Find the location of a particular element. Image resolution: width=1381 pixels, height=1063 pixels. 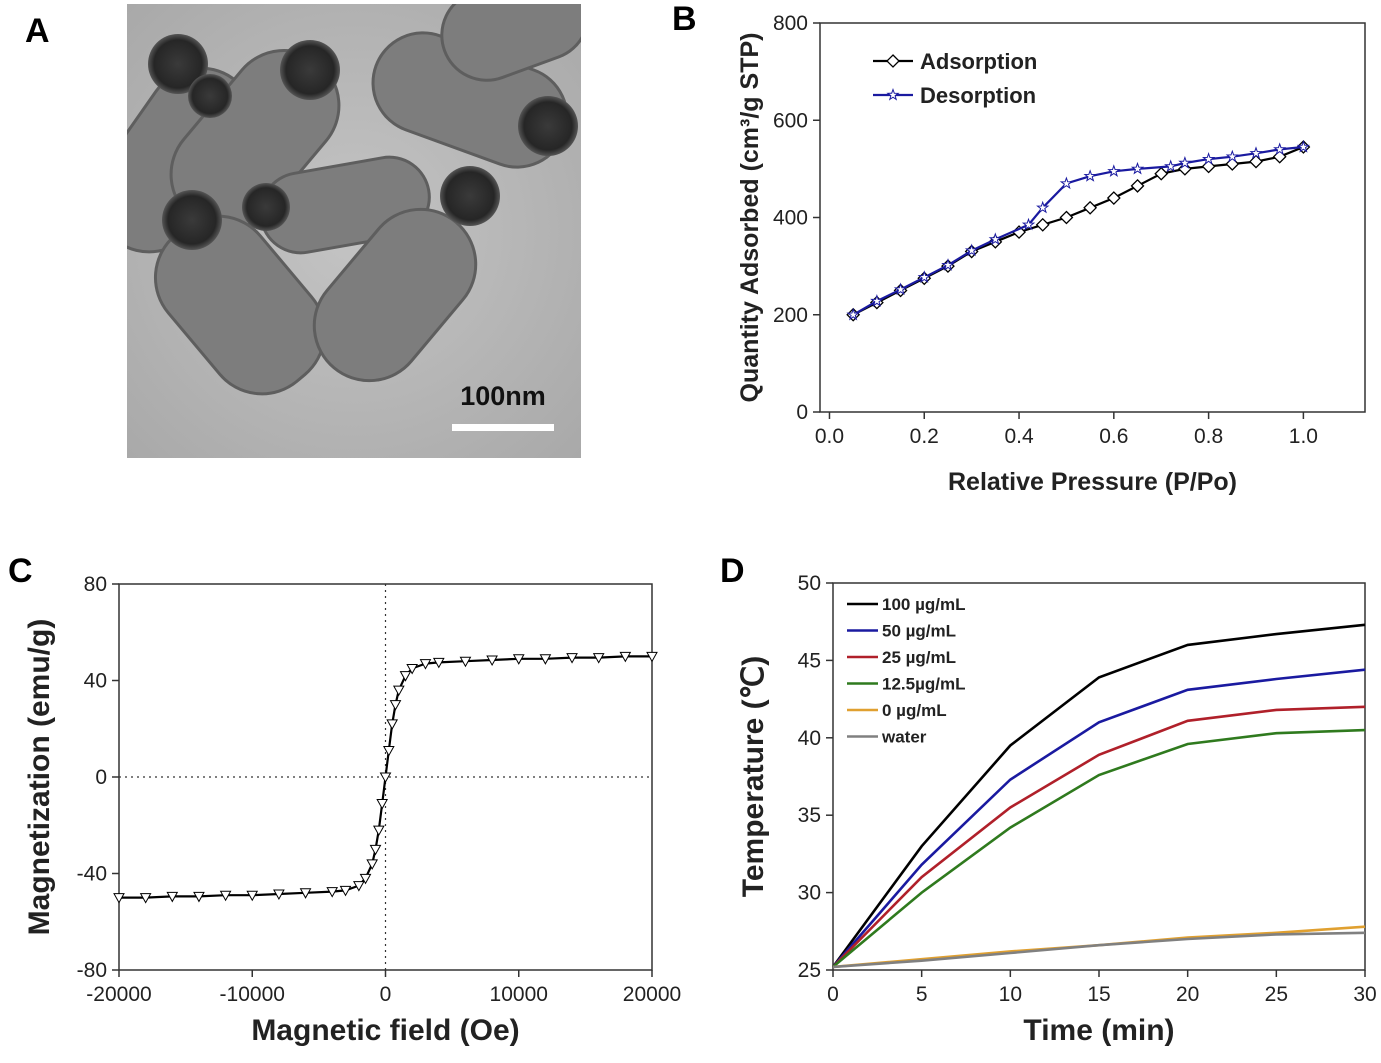

y-tick-label: 40 is located at coordinates (95, 681).